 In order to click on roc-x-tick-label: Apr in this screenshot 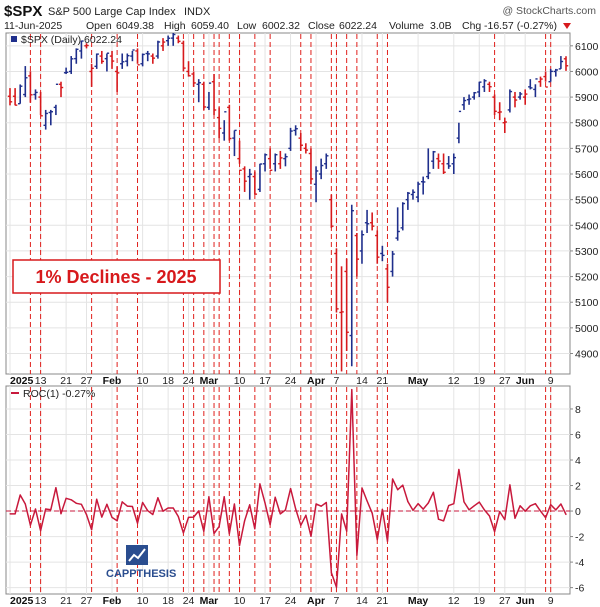, I will do `click(316, 601)`.